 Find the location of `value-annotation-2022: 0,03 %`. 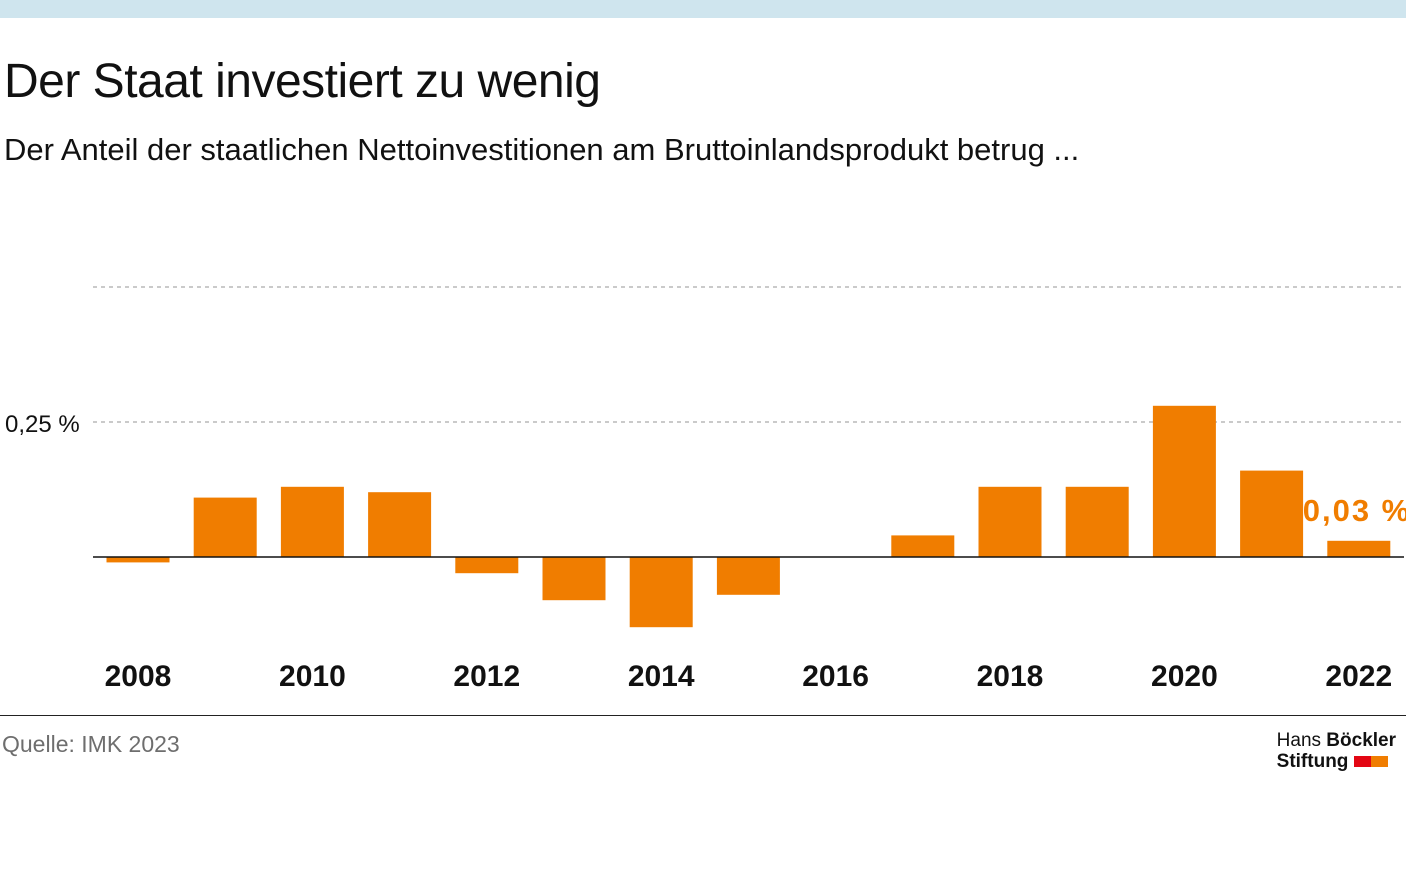

value-annotation-2022: 0,03 % is located at coordinates (1354, 510).